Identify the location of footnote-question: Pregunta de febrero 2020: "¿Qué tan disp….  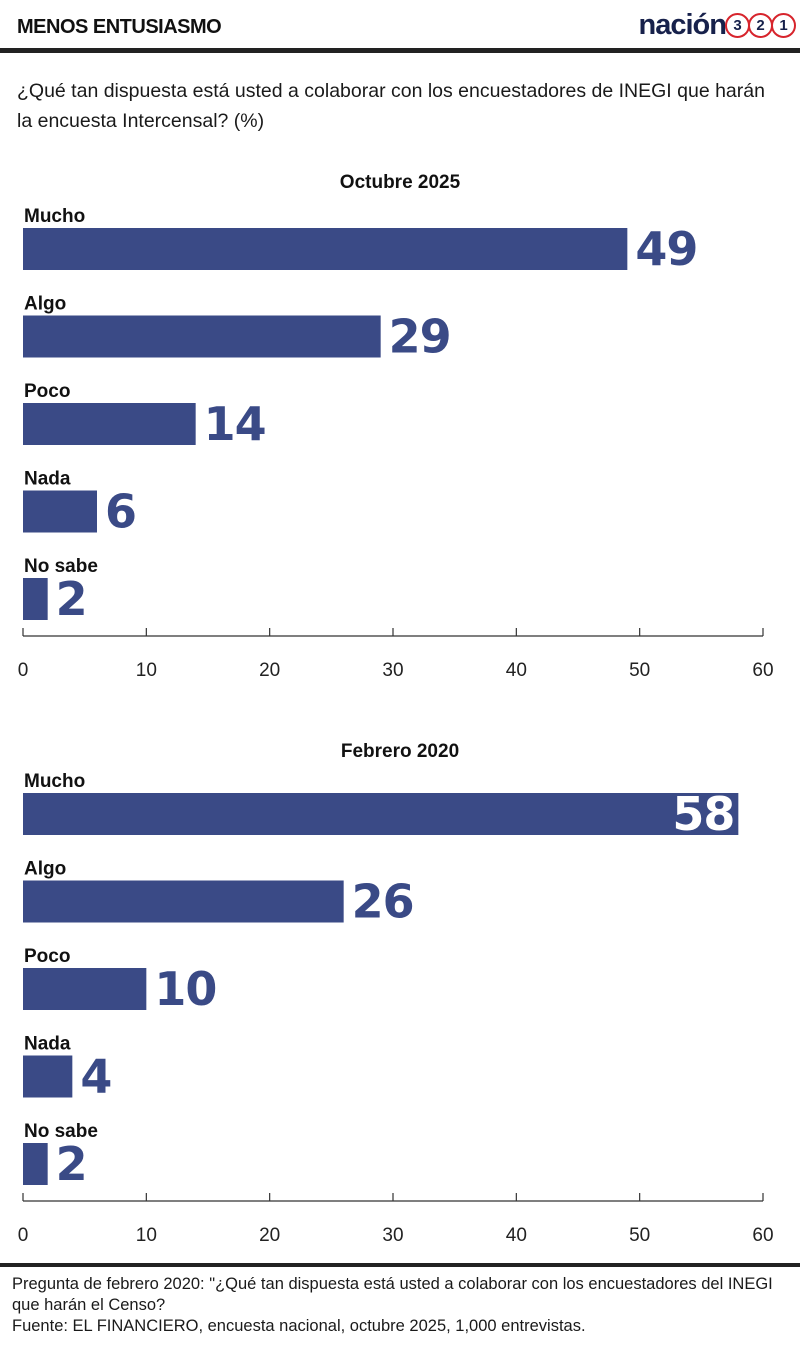
(392, 1294).